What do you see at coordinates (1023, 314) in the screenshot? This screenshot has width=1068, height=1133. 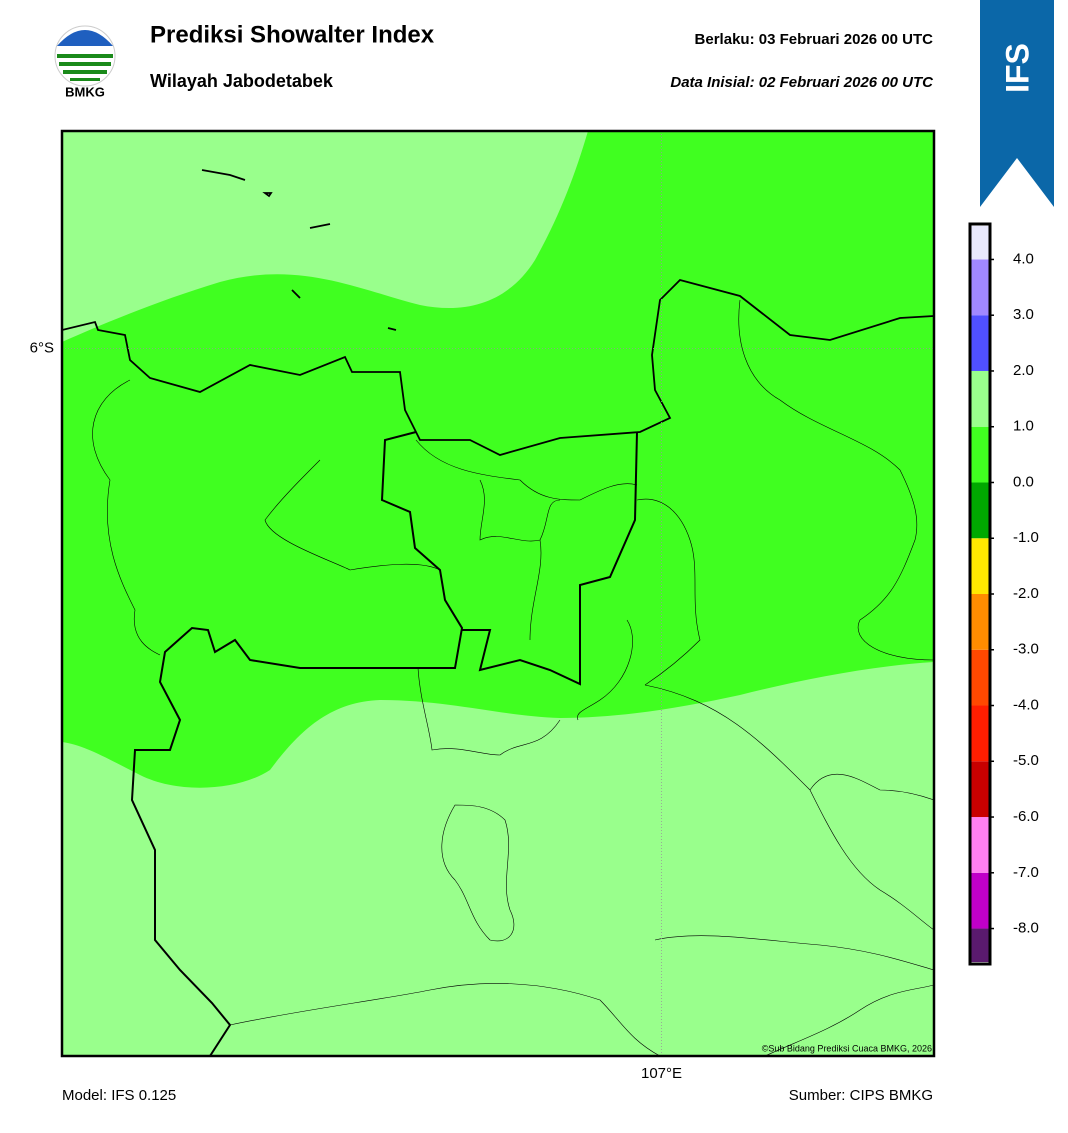 I see `colorbar-label: 3.0` at bounding box center [1023, 314].